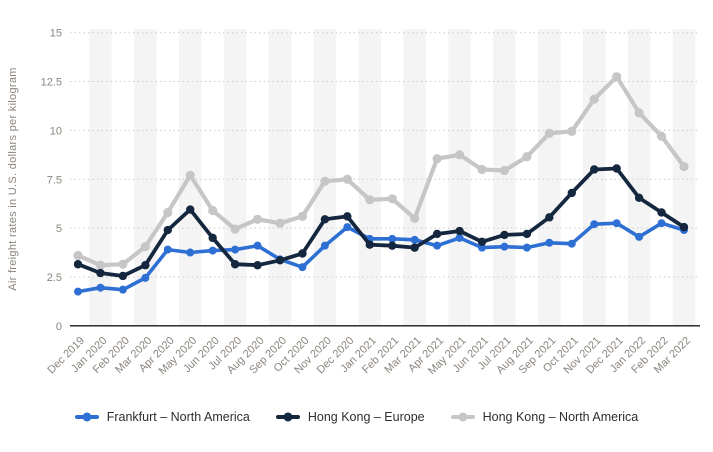  What do you see at coordinates (366, 417) in the screenshot?
I see `legend-label: Hong Kong – Europe` at bounding box center [366, 417].